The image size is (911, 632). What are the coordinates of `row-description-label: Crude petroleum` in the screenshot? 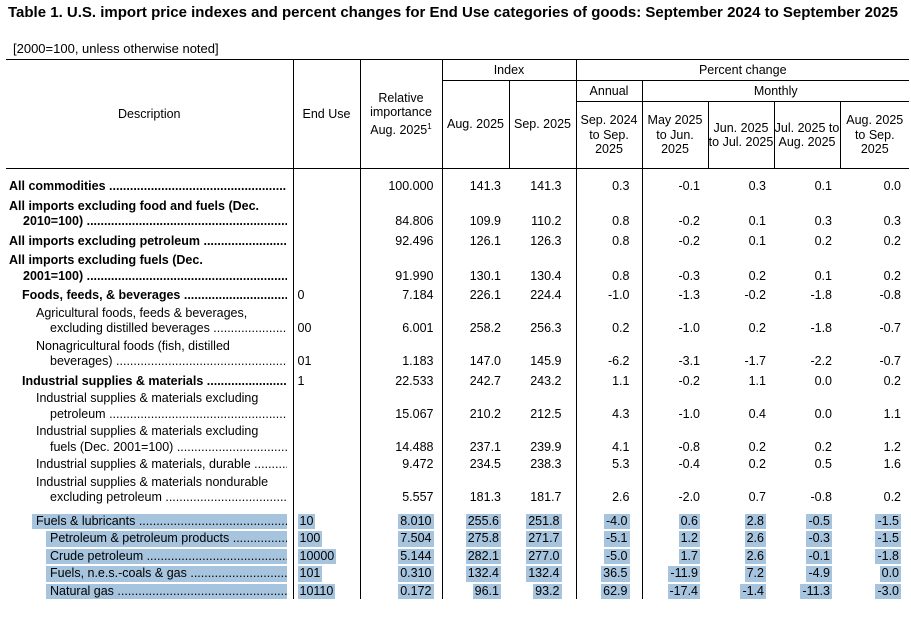 It's located at (97, 555).